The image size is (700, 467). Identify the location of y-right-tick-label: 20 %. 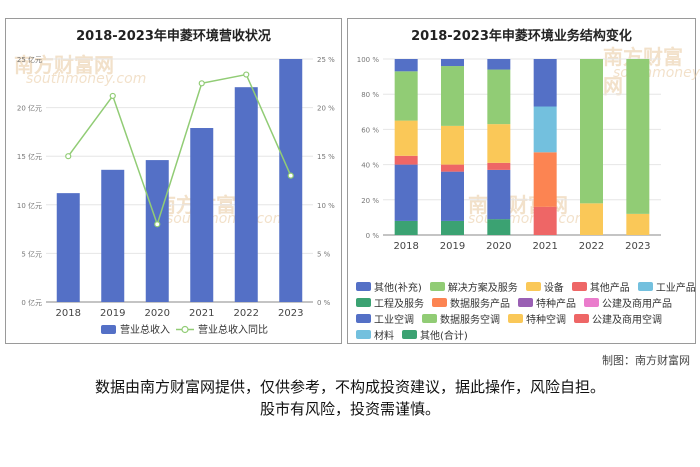
(326, 109).